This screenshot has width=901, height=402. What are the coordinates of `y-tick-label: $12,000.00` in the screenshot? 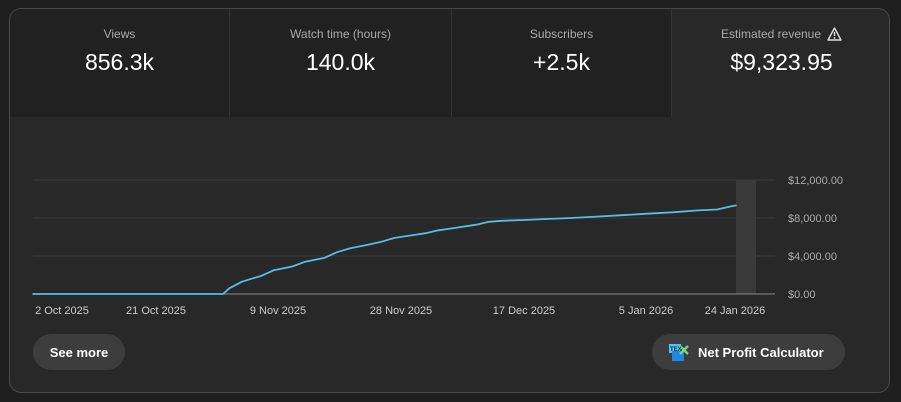 It's located at (815, 181).